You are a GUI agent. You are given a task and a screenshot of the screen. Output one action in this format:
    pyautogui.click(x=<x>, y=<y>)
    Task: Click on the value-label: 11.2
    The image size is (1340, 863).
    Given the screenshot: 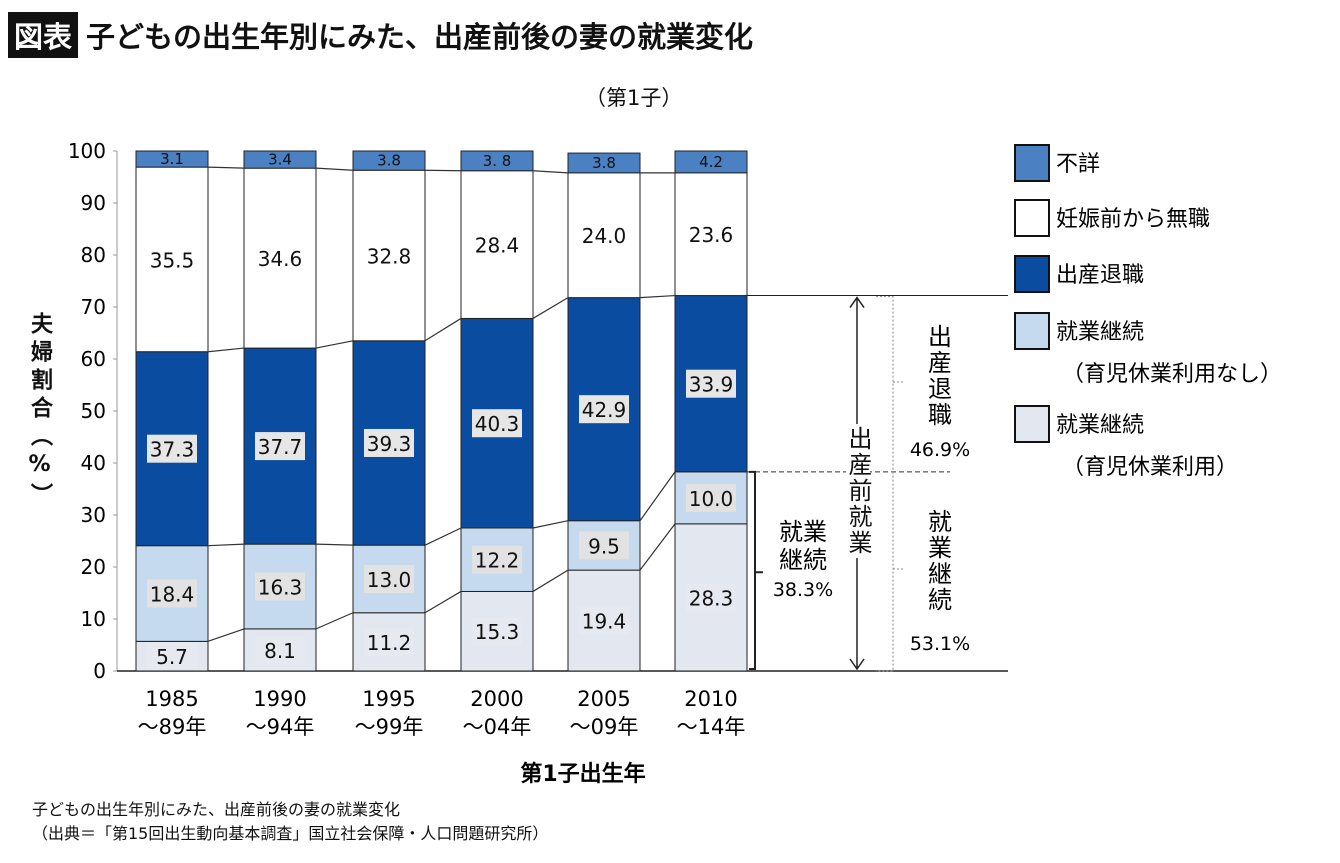 What is the action you would take?
    pyautogui.click(x=389, y=643)
    